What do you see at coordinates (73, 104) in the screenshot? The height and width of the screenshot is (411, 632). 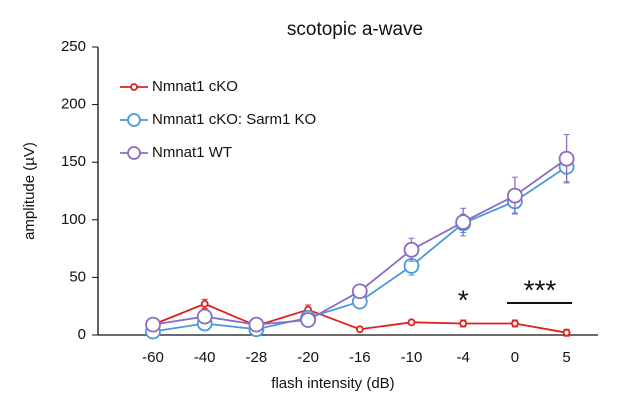 I see `y-tick-label: 200` at bounding box center [73, 104].